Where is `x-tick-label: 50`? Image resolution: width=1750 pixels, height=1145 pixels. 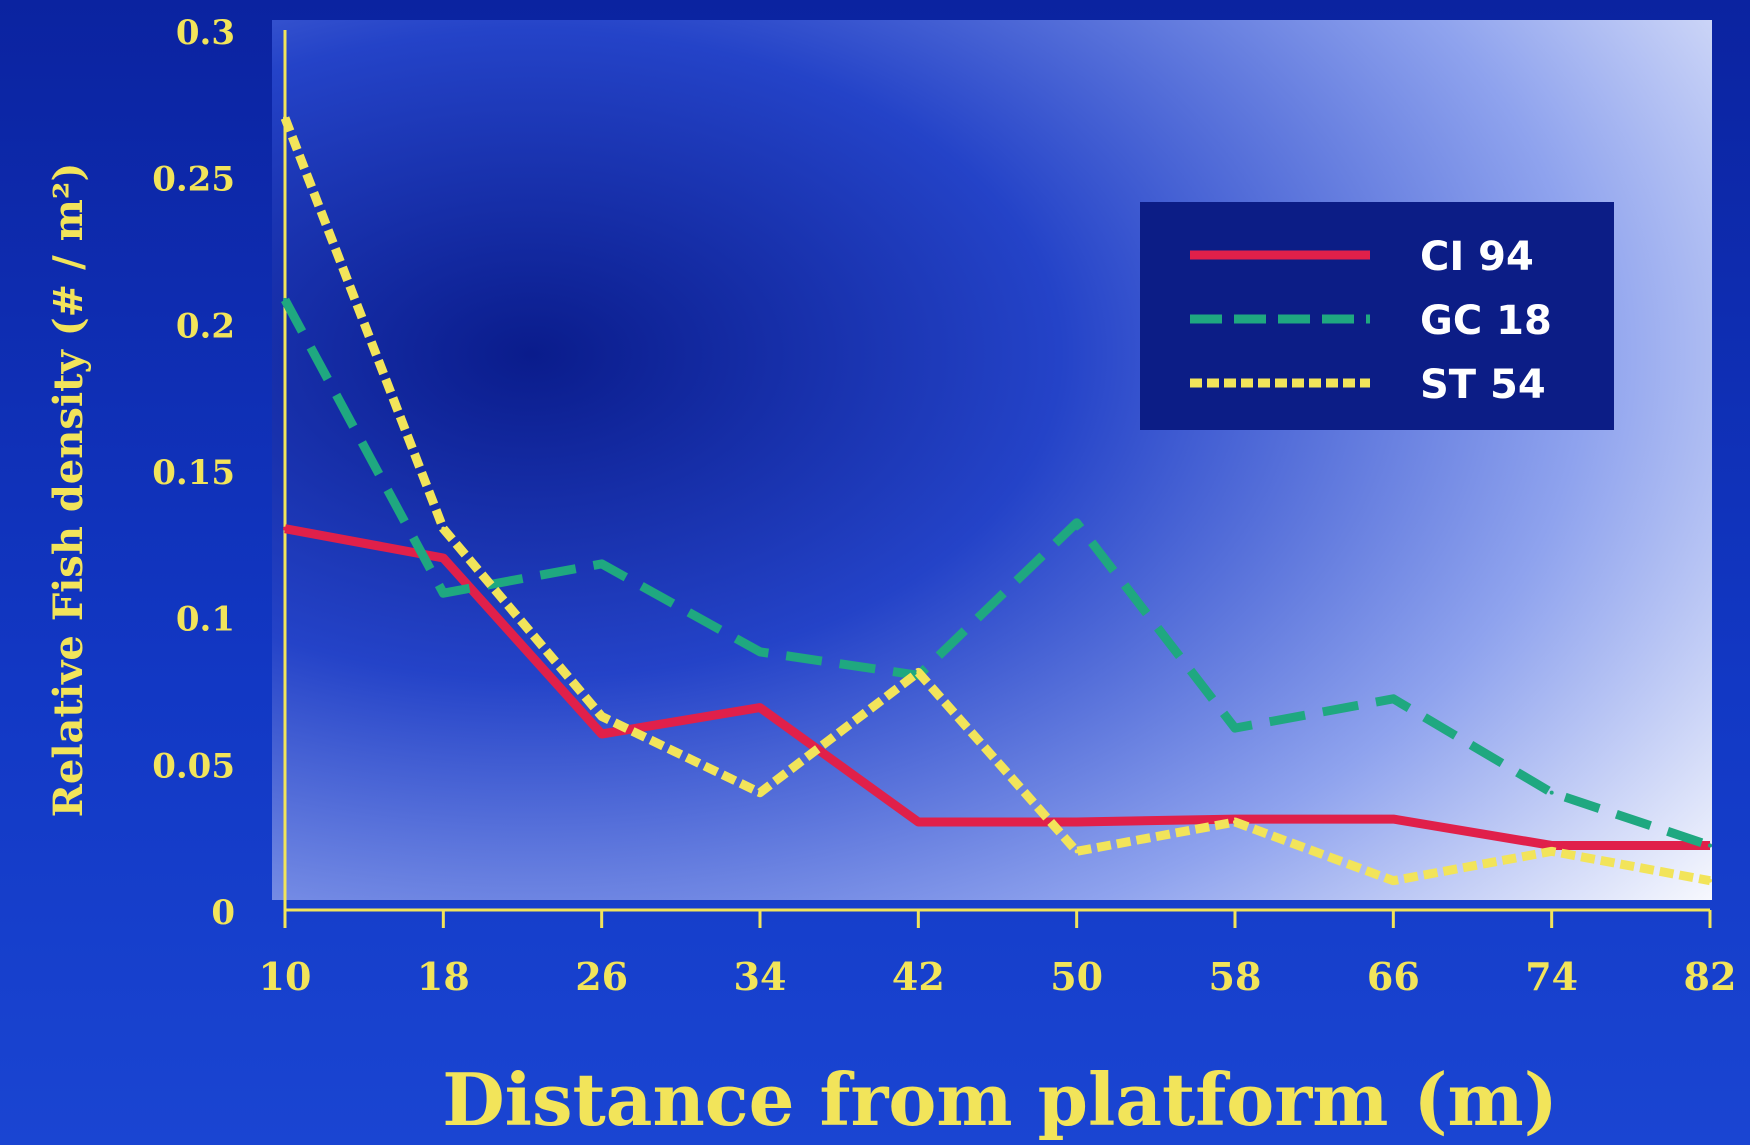 x-tick-label: 50 is located at coordinates (1076, 976).